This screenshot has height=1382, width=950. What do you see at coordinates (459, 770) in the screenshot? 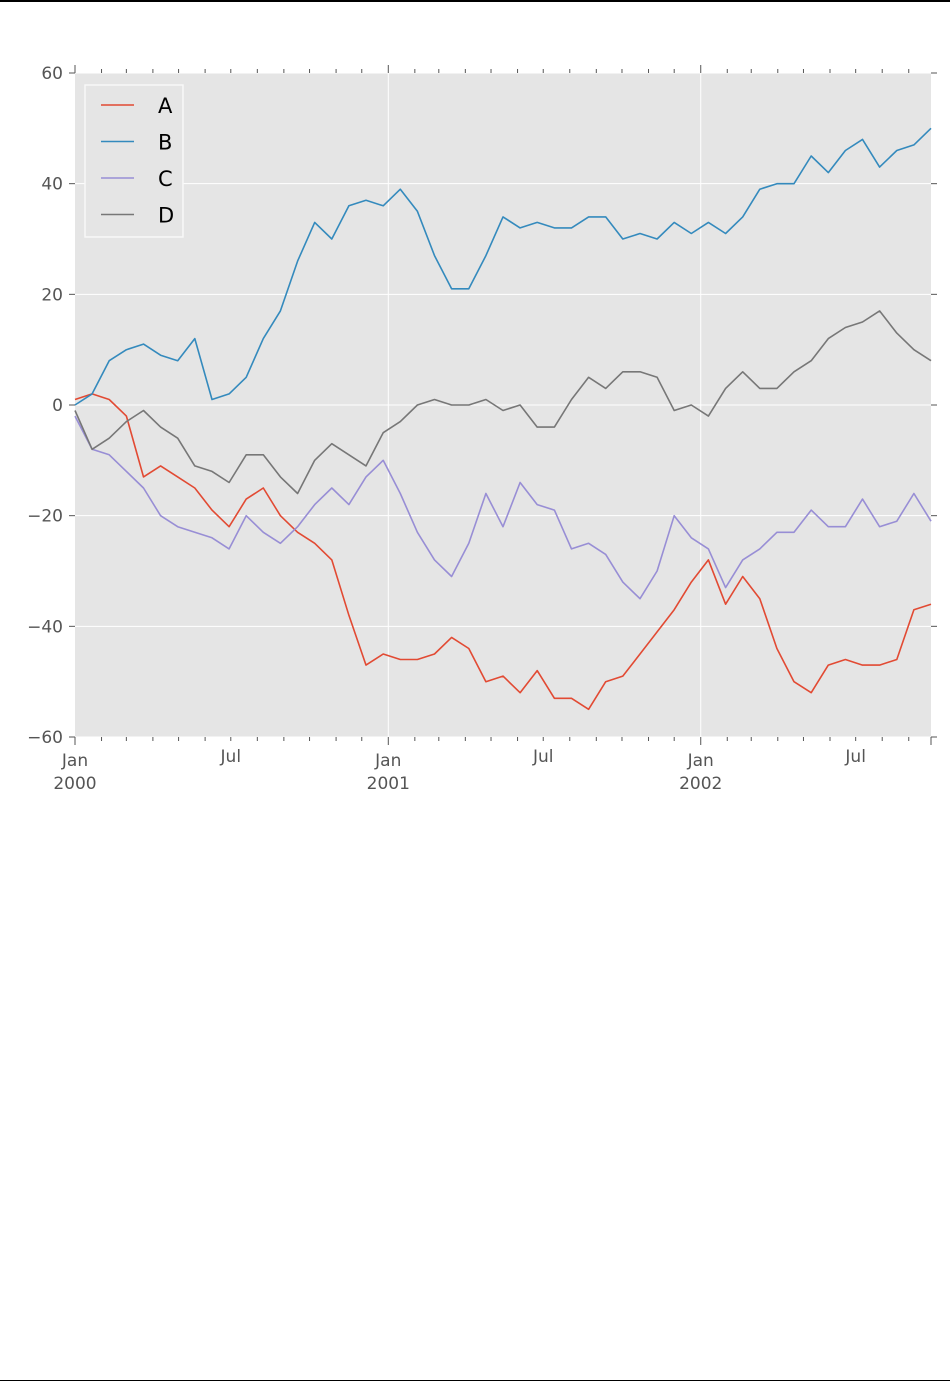
I see `x-axis-tick-labels: Jan 2000 Jul Jan 2001 Jul Jan 2002 Jul` at bounding box center [459, 770].